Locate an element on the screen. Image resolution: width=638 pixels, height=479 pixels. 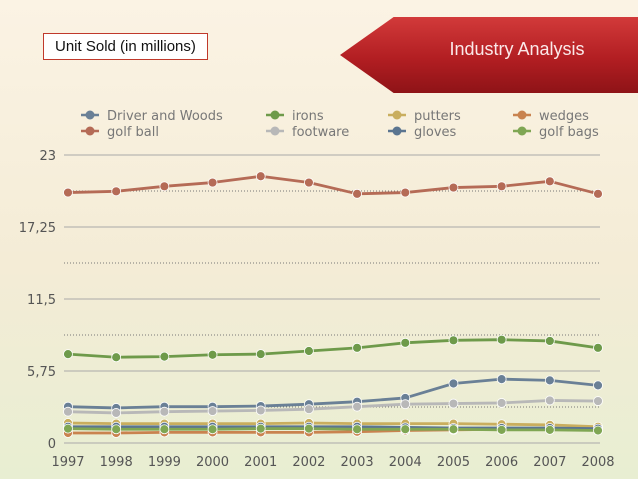
y-tick-label: 11,5 is located at coordinates (41, 300).